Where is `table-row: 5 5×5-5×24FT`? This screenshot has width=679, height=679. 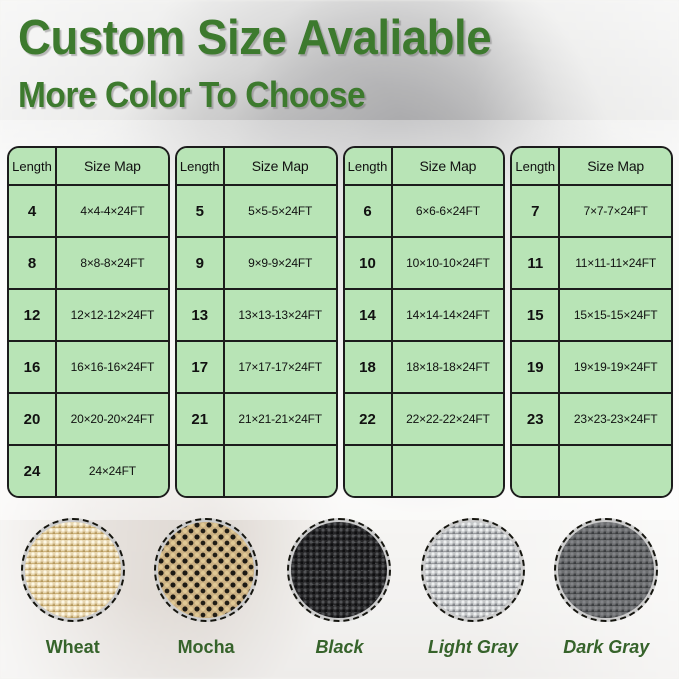 table-row: 5 5×5-5×24FT is located at coordinates (256, 212).